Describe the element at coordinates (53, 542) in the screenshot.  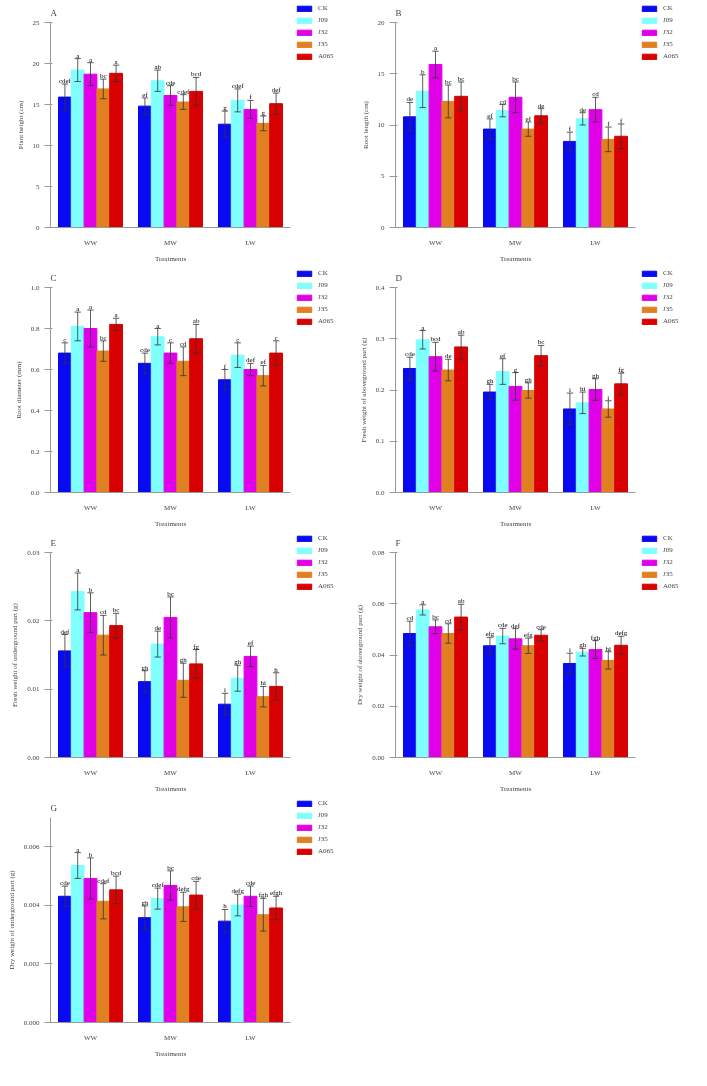
I see `chart-title: E` at that location.